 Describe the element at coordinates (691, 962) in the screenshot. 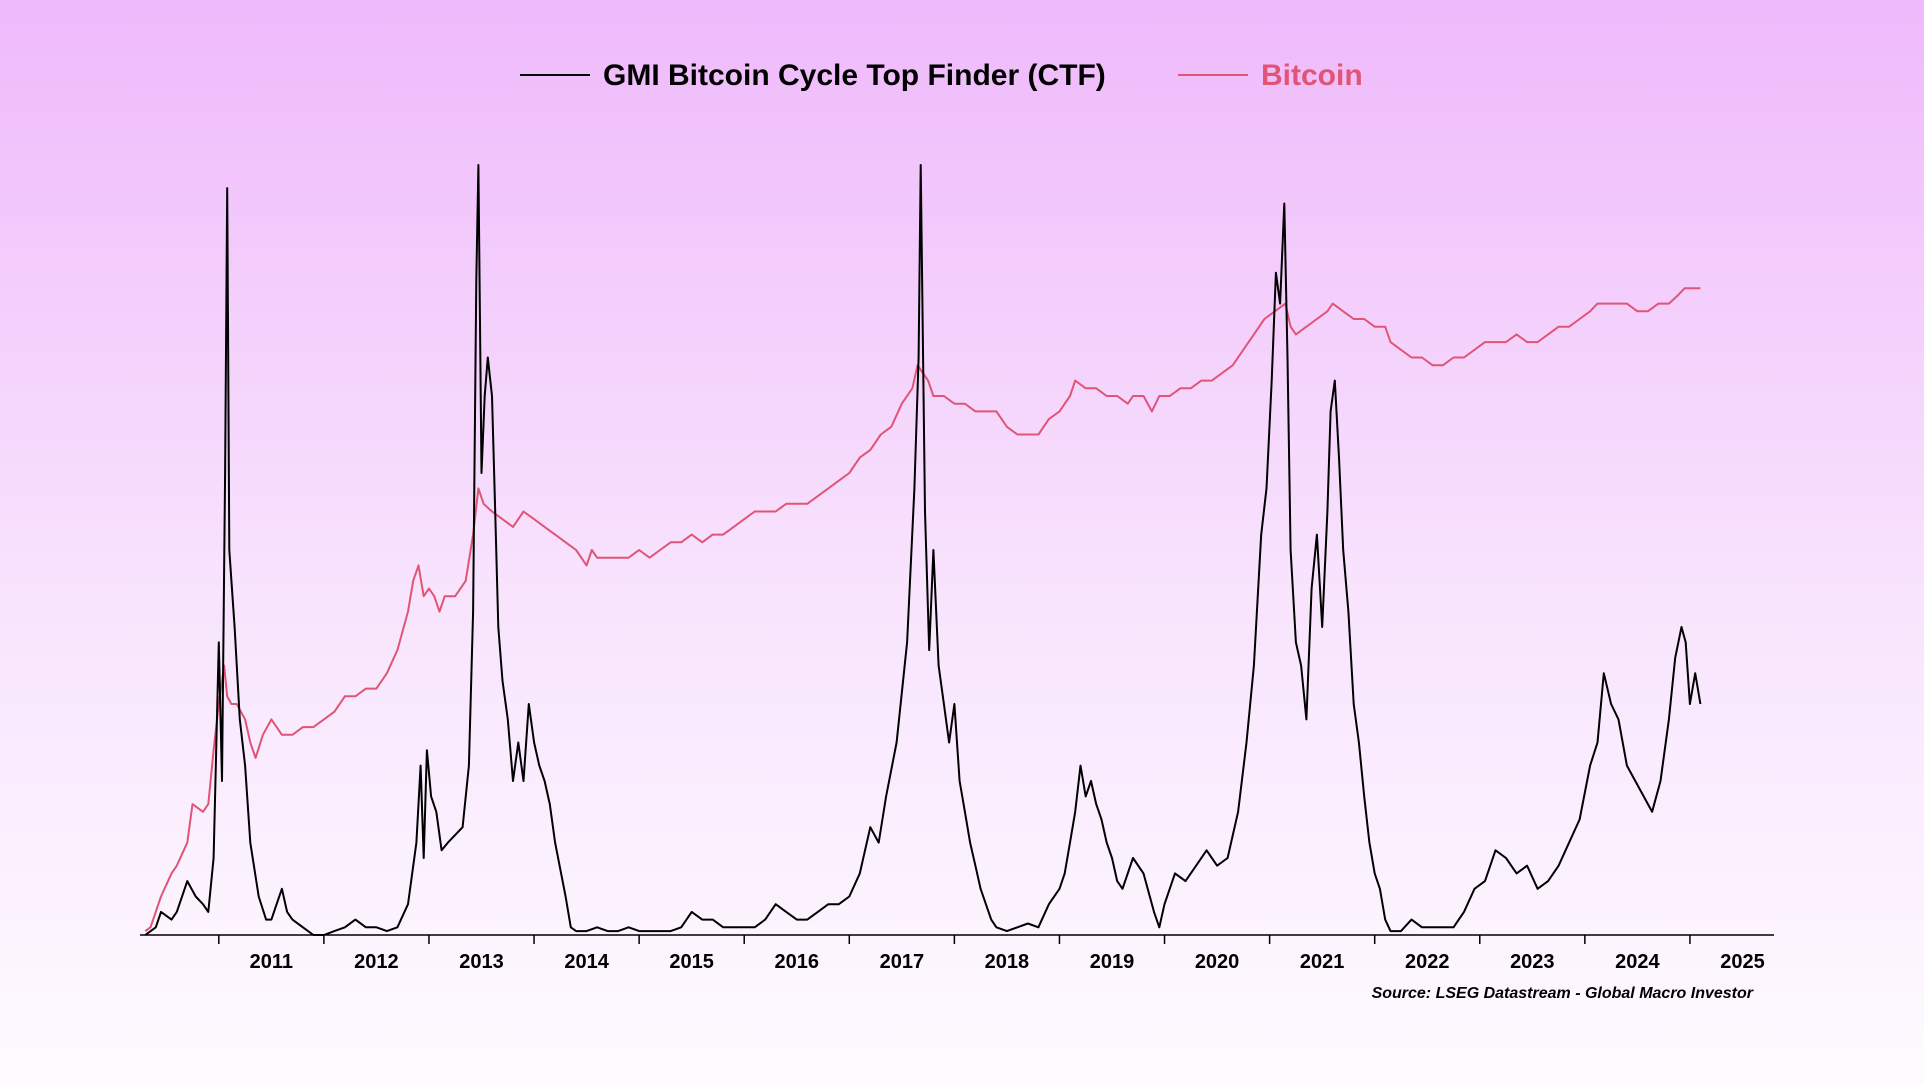

I see `x-tick-label-2015: 2015` at that location.